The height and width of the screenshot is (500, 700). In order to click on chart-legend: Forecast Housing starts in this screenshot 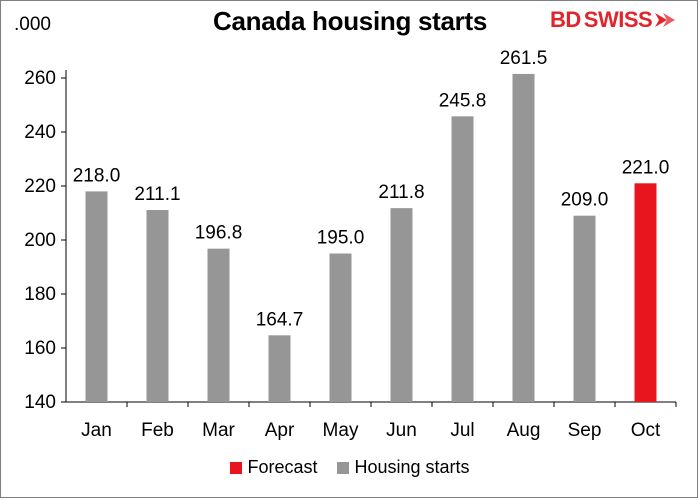, I will do `click(350, 467)`.